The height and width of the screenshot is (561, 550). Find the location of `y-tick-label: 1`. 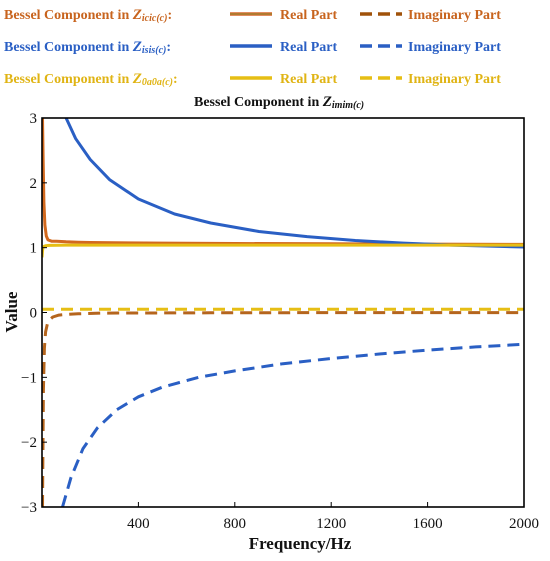

y-tick-label: 1 is located at coordinates (34, 249).